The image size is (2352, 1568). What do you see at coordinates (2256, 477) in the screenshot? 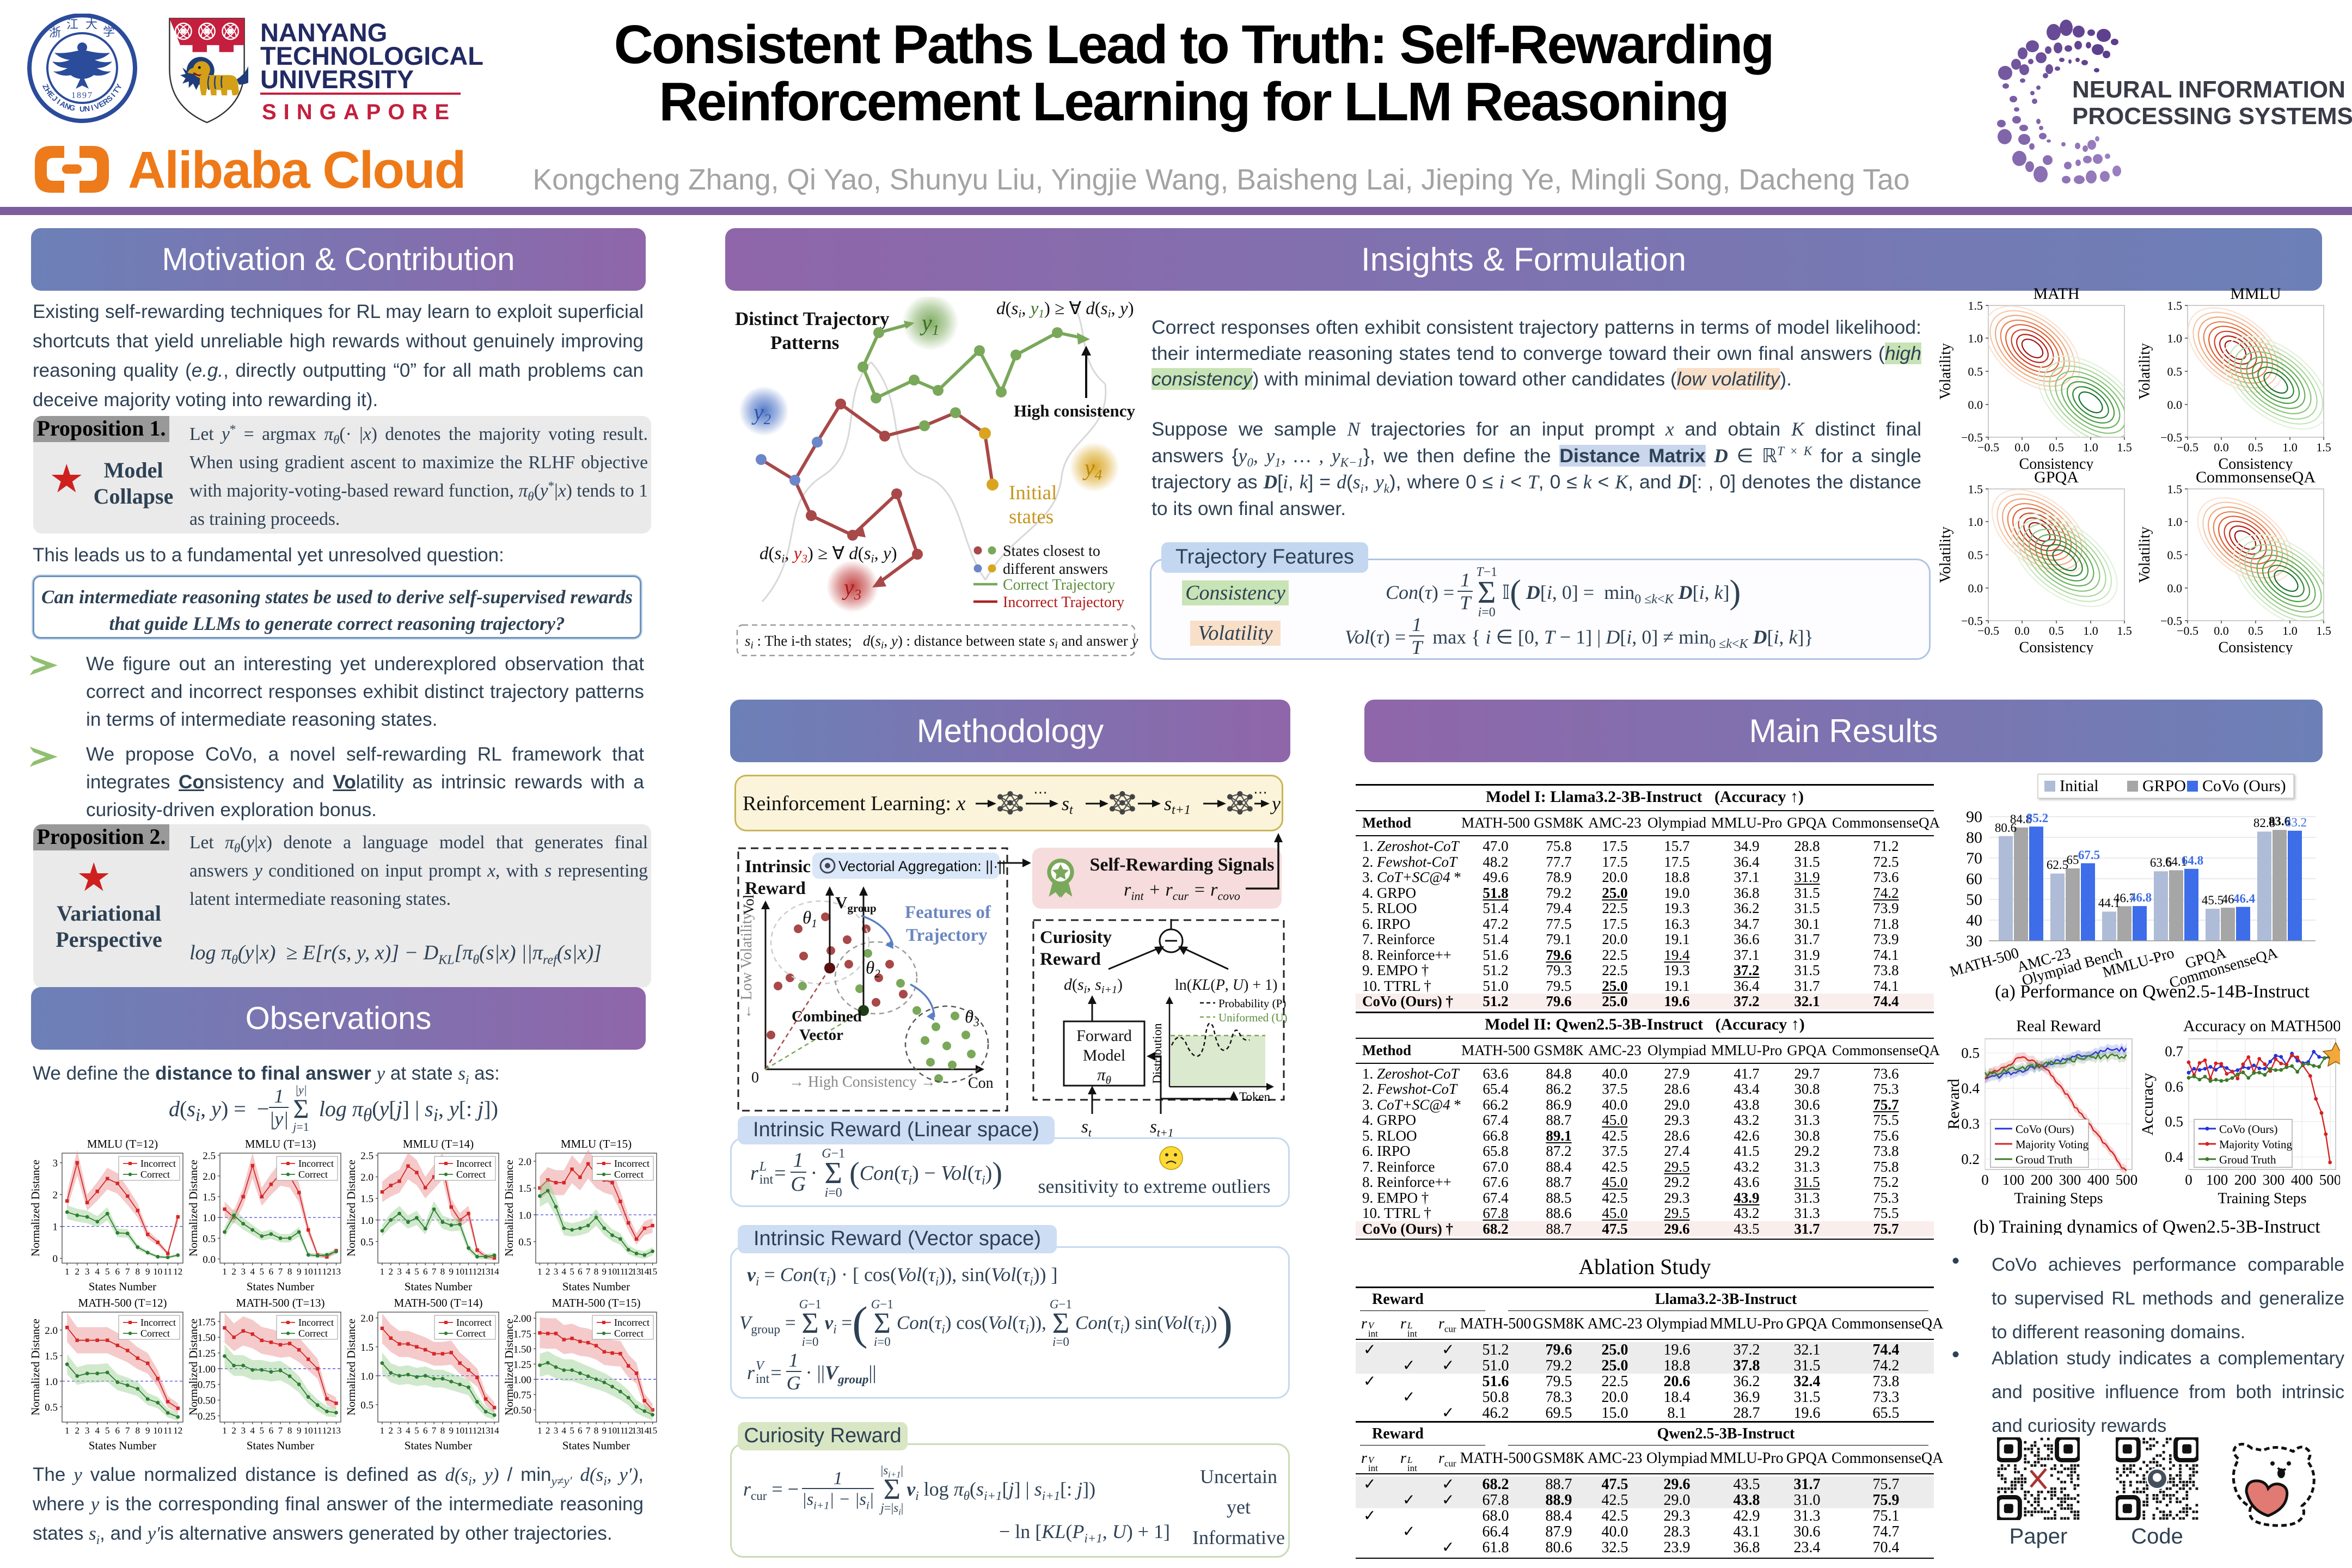
I see `svg-text: CommonsenseQA` at bounding box center [2256, 477].